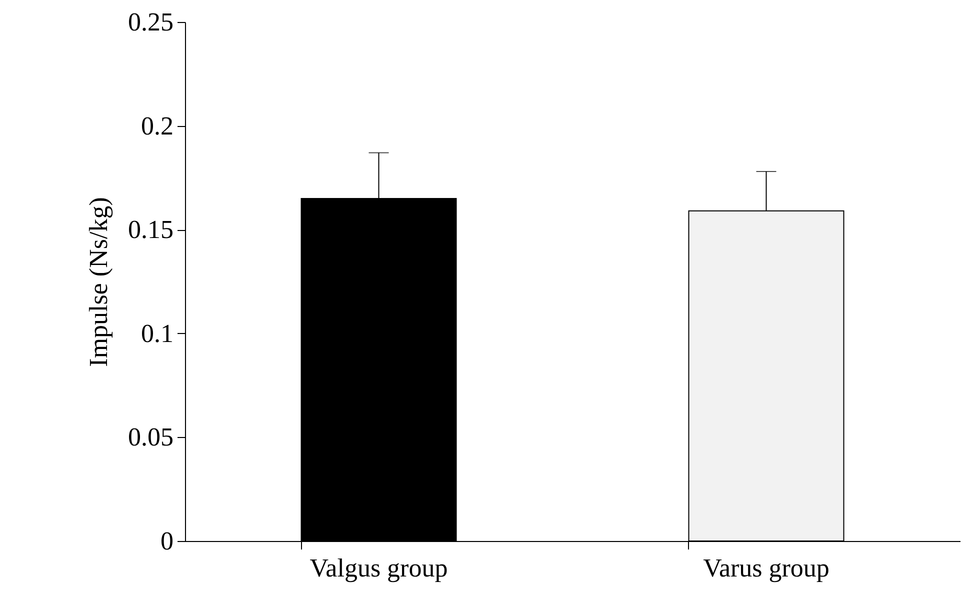  What do you see at coordinates (379, 568) in the screenshot?
I see `x-tick-label: Valgus group` at bounding box center [379, 568].